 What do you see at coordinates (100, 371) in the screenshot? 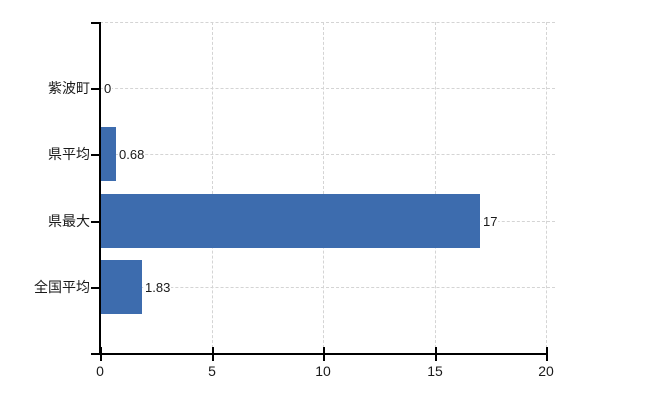
I see `x-axis-tick-label: 0` at bounding box center [100, 371].